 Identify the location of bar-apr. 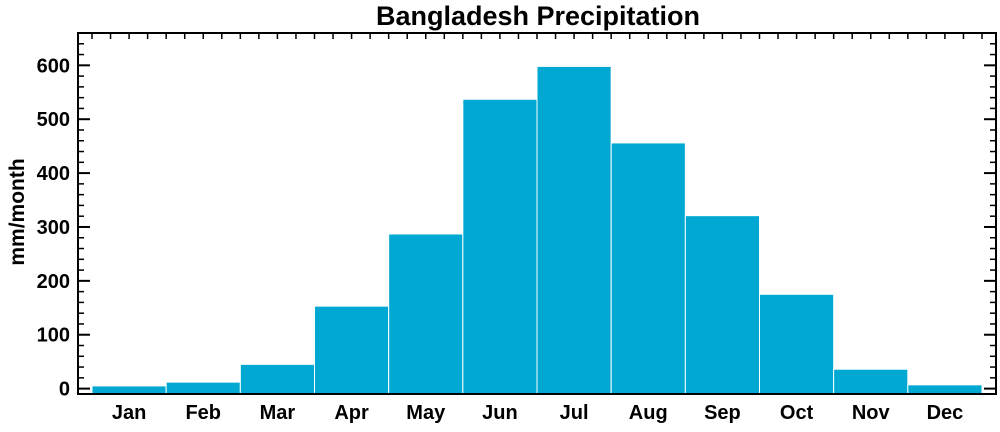
(352, 350).